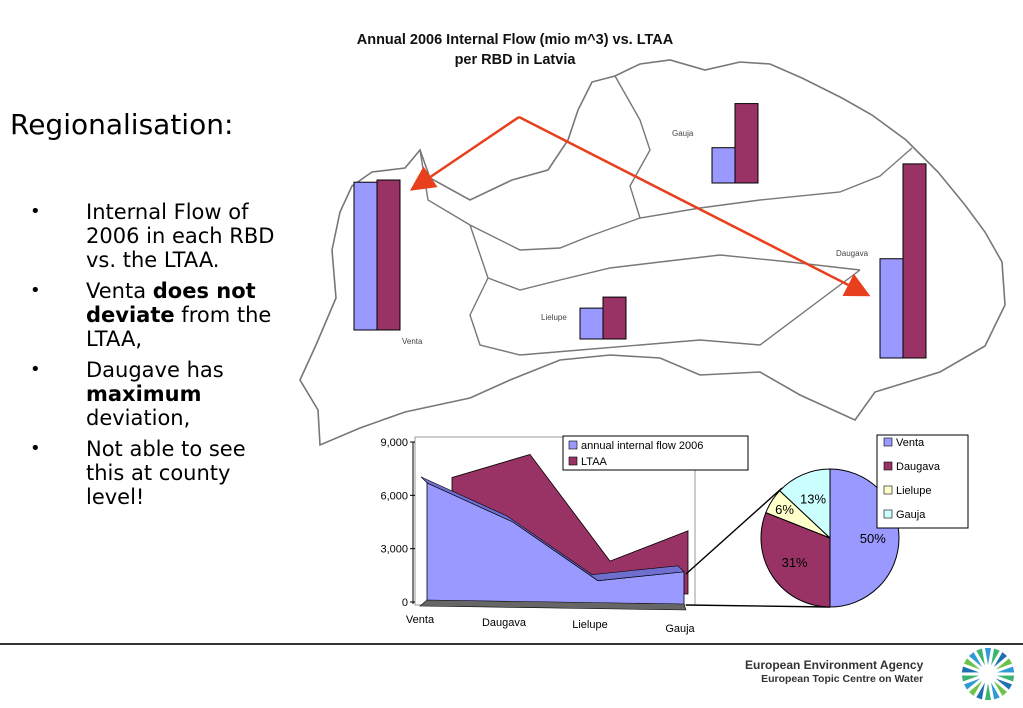 Image resolution: width=1023 pixels, height=708 pixels. I want to click on map-bar-gauja-annual, so click(723, 165).